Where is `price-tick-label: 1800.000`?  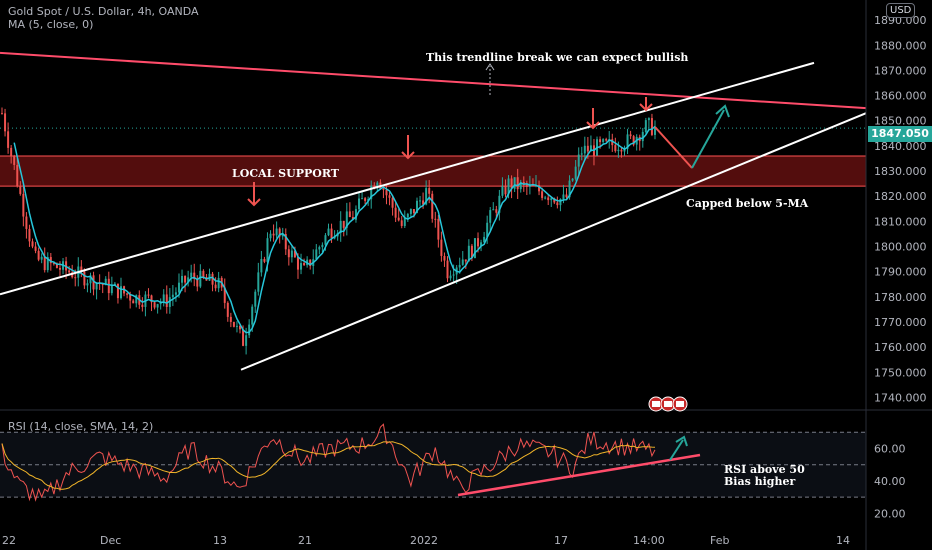
price-tick-label: 1800.000 is located at coordinates (900, 247).